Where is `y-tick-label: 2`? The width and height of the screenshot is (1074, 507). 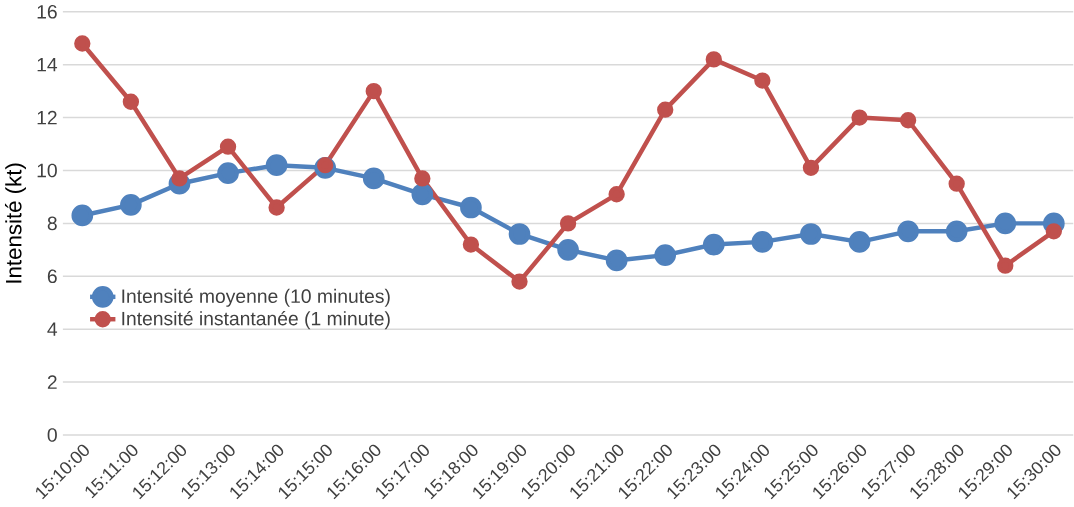 y-tick-label: 2 is located at coordinates (52, 382).